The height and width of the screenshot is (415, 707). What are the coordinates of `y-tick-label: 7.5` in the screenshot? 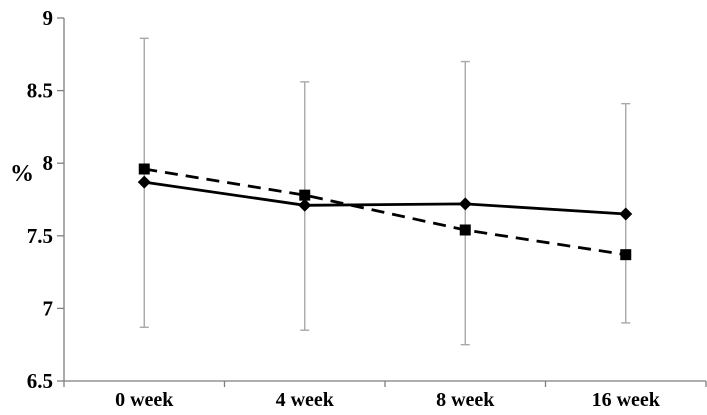 It's located at (40, 236).